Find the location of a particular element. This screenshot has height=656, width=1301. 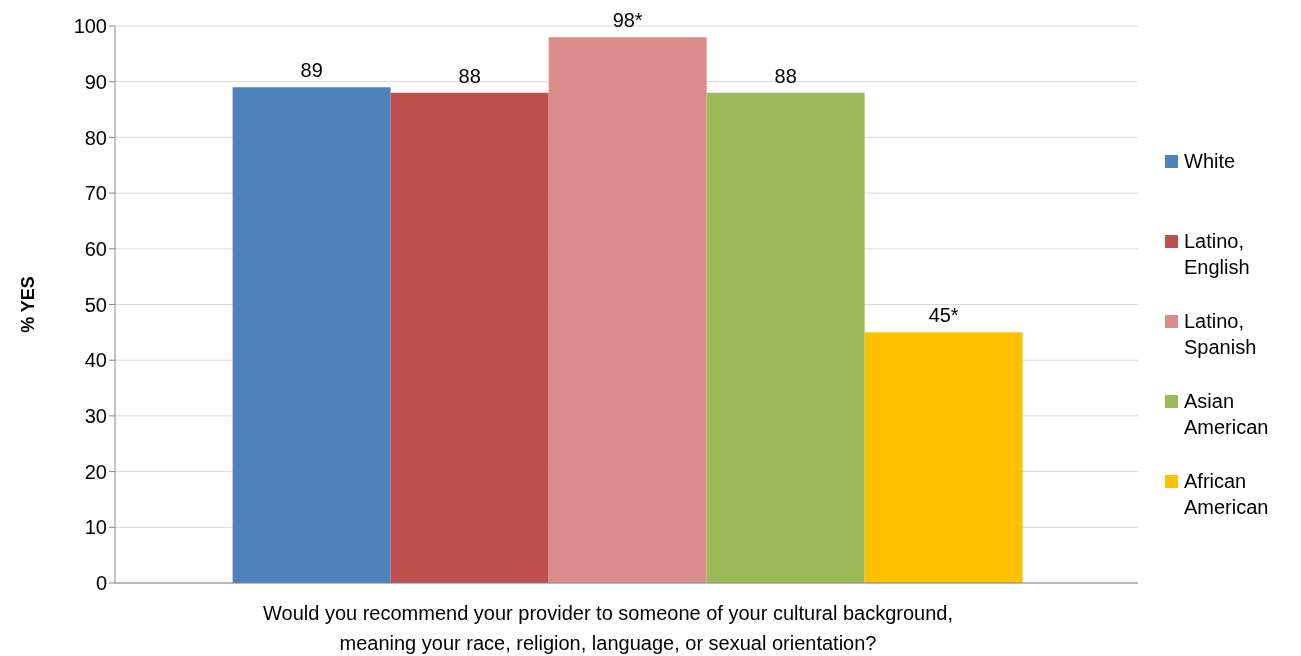

data-label: 98* is located at coordinates (627, 20).